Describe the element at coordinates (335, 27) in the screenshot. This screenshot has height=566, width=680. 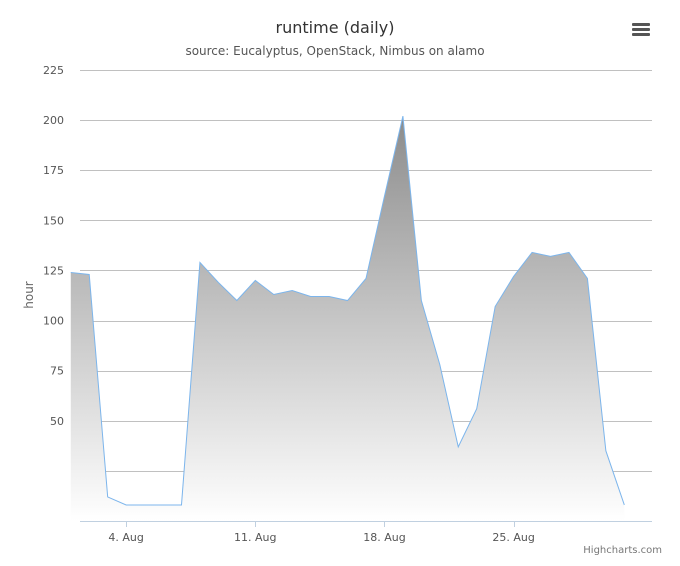
I see `chart-title: runtime (daily)` at that location.